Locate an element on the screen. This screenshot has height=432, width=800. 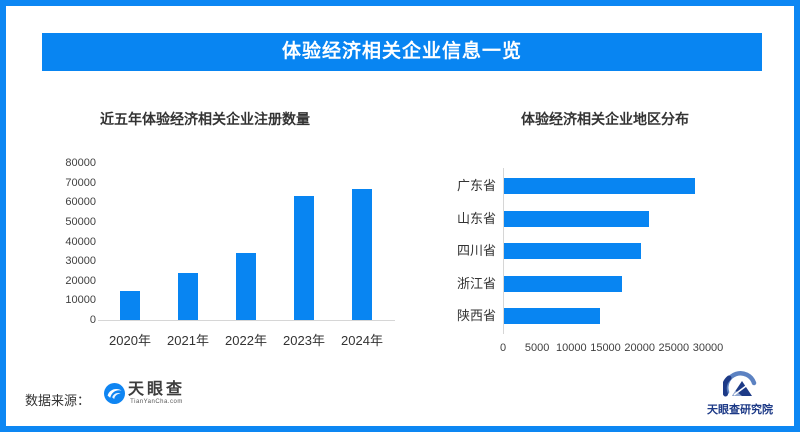
category-label-山东省: 山东省 is located at coordinates (476, 218).